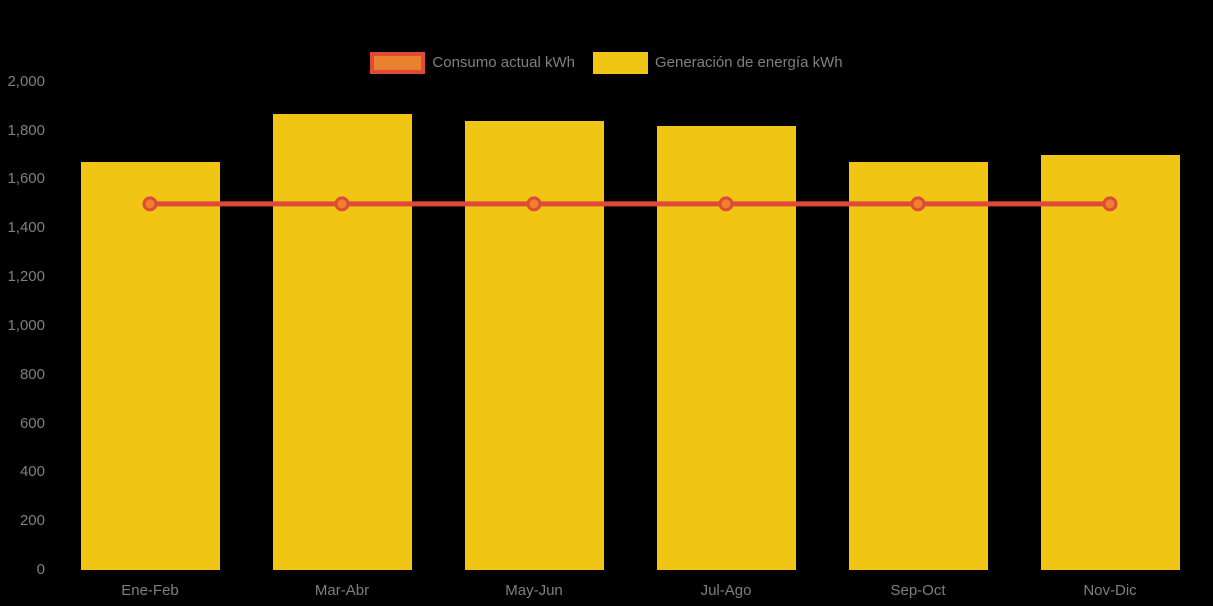 The width and height of the screenshot is (1213, 606). I want to click on legend-item-generacion: Generación de energía kWh, so click(717, 63).